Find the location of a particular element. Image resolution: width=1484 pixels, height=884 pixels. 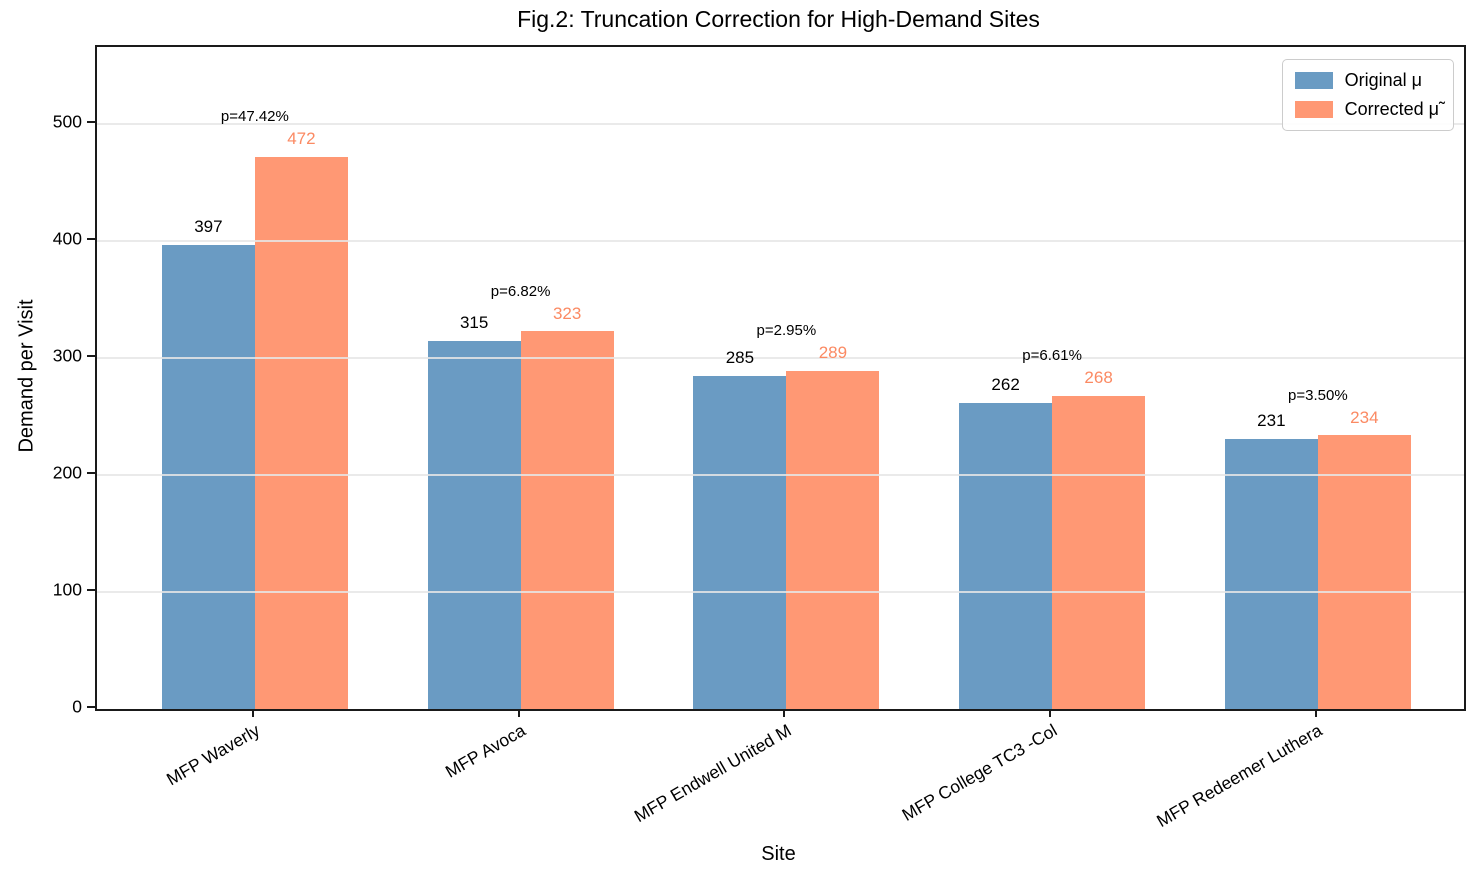

x-axis-label: Site is located at coordinates (778, 854).